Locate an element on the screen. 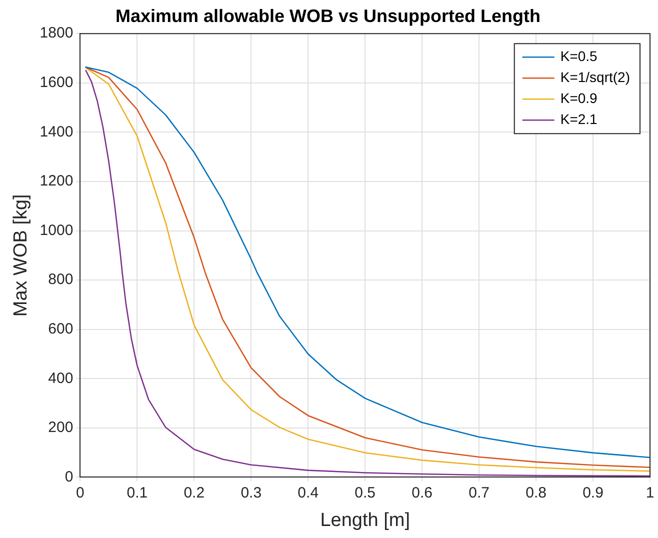 The height and width of the screenshot is (538, 658). legend-label: K=1/sqrt(2) is located at coordinates (595, 76).